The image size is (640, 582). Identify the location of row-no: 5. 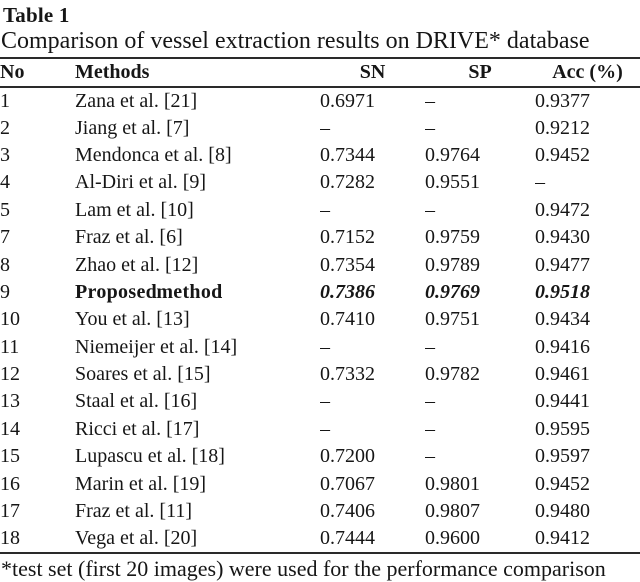
(5, 209).